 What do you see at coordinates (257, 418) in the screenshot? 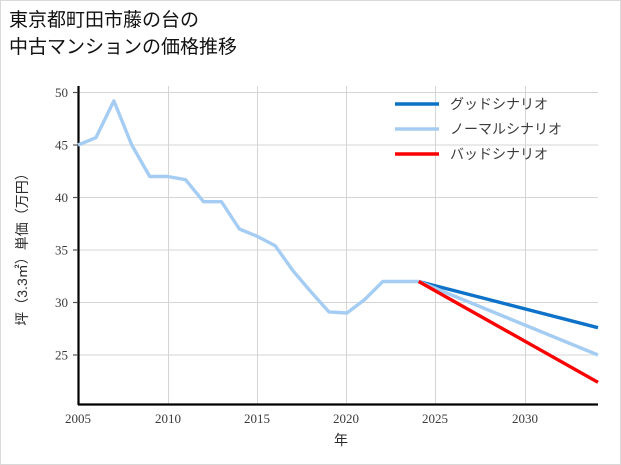
I see `xtick-label-2015: 2015` at bounding box center [257, 418].